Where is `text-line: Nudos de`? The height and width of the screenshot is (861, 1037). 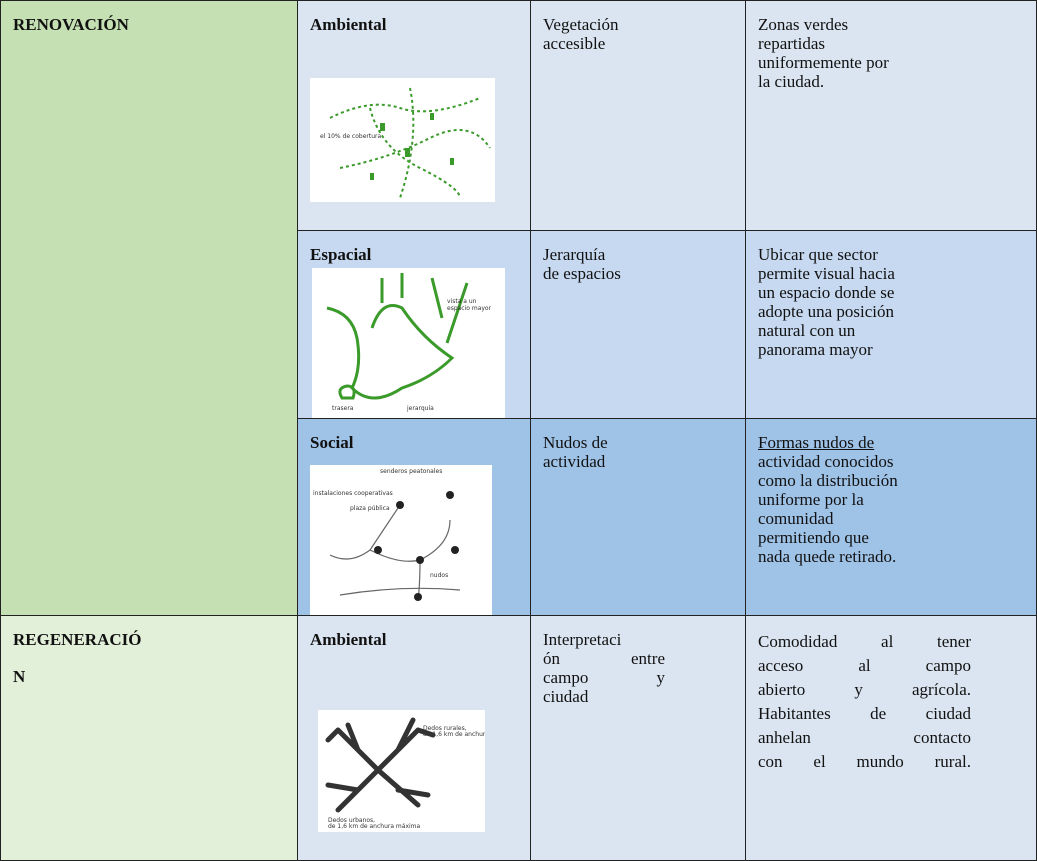 text-line: Nudos de is located at coordinates (575, 442).